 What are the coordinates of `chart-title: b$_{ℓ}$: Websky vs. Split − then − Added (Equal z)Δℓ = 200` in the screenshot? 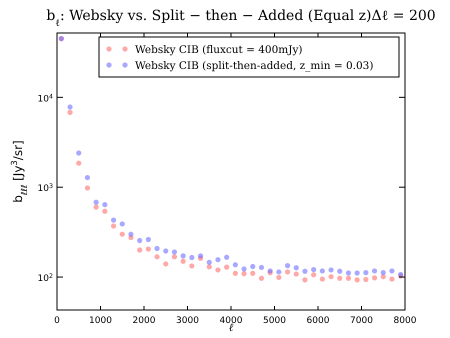 It's located at (241, 18).